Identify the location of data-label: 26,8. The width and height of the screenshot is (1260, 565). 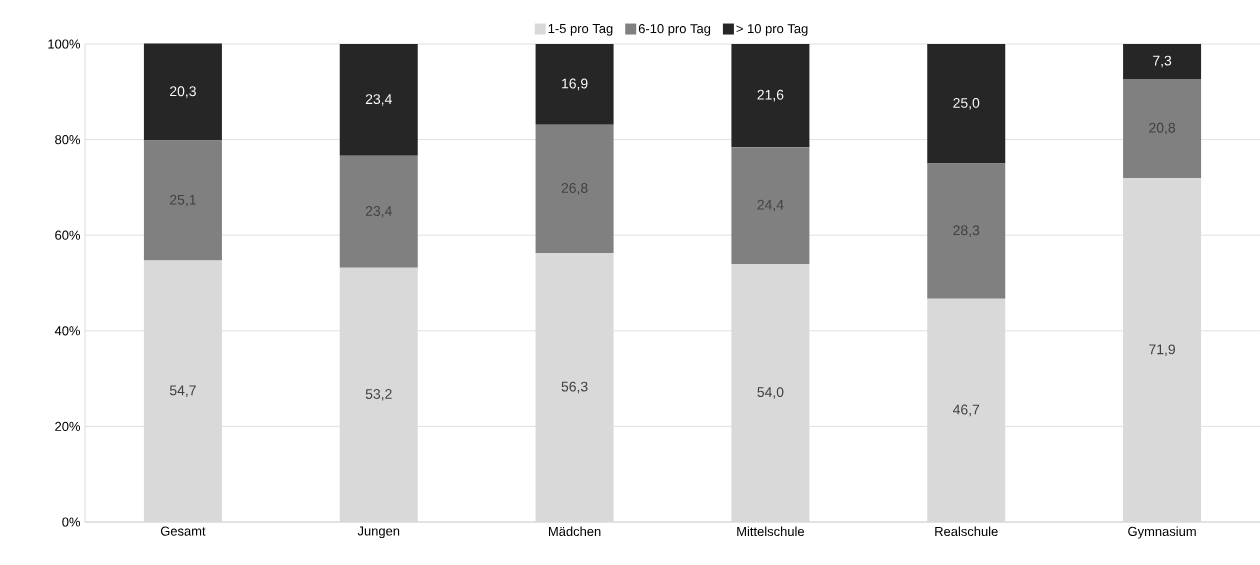
(574, 189).